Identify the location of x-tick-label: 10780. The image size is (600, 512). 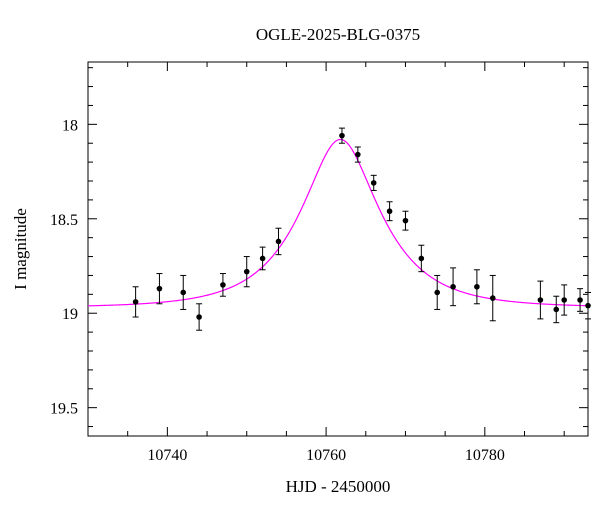
(485, 455).